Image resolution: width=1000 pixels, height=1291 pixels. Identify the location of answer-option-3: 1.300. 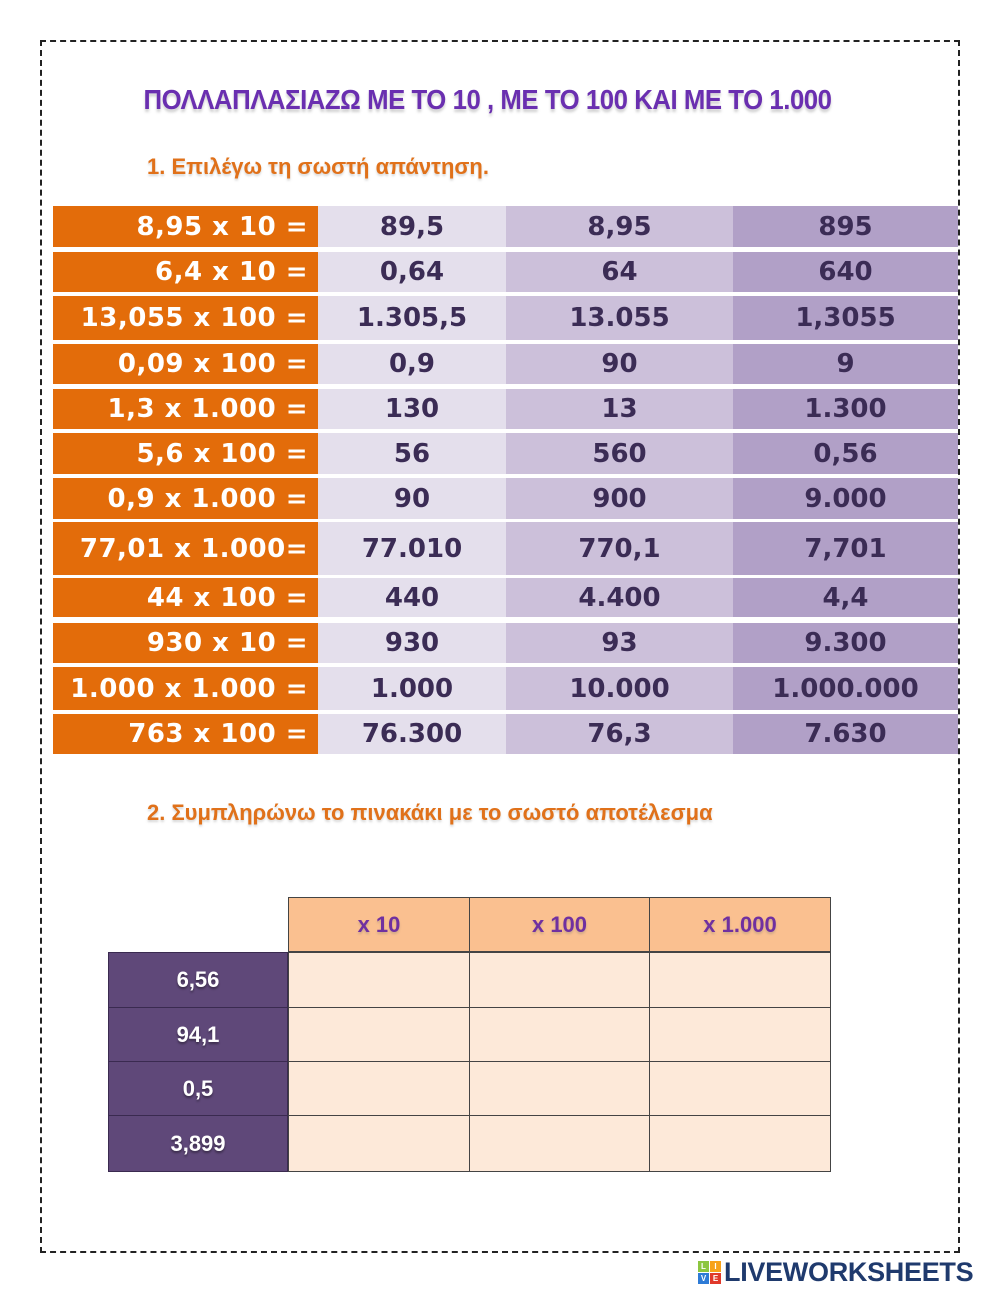
(845, 409).